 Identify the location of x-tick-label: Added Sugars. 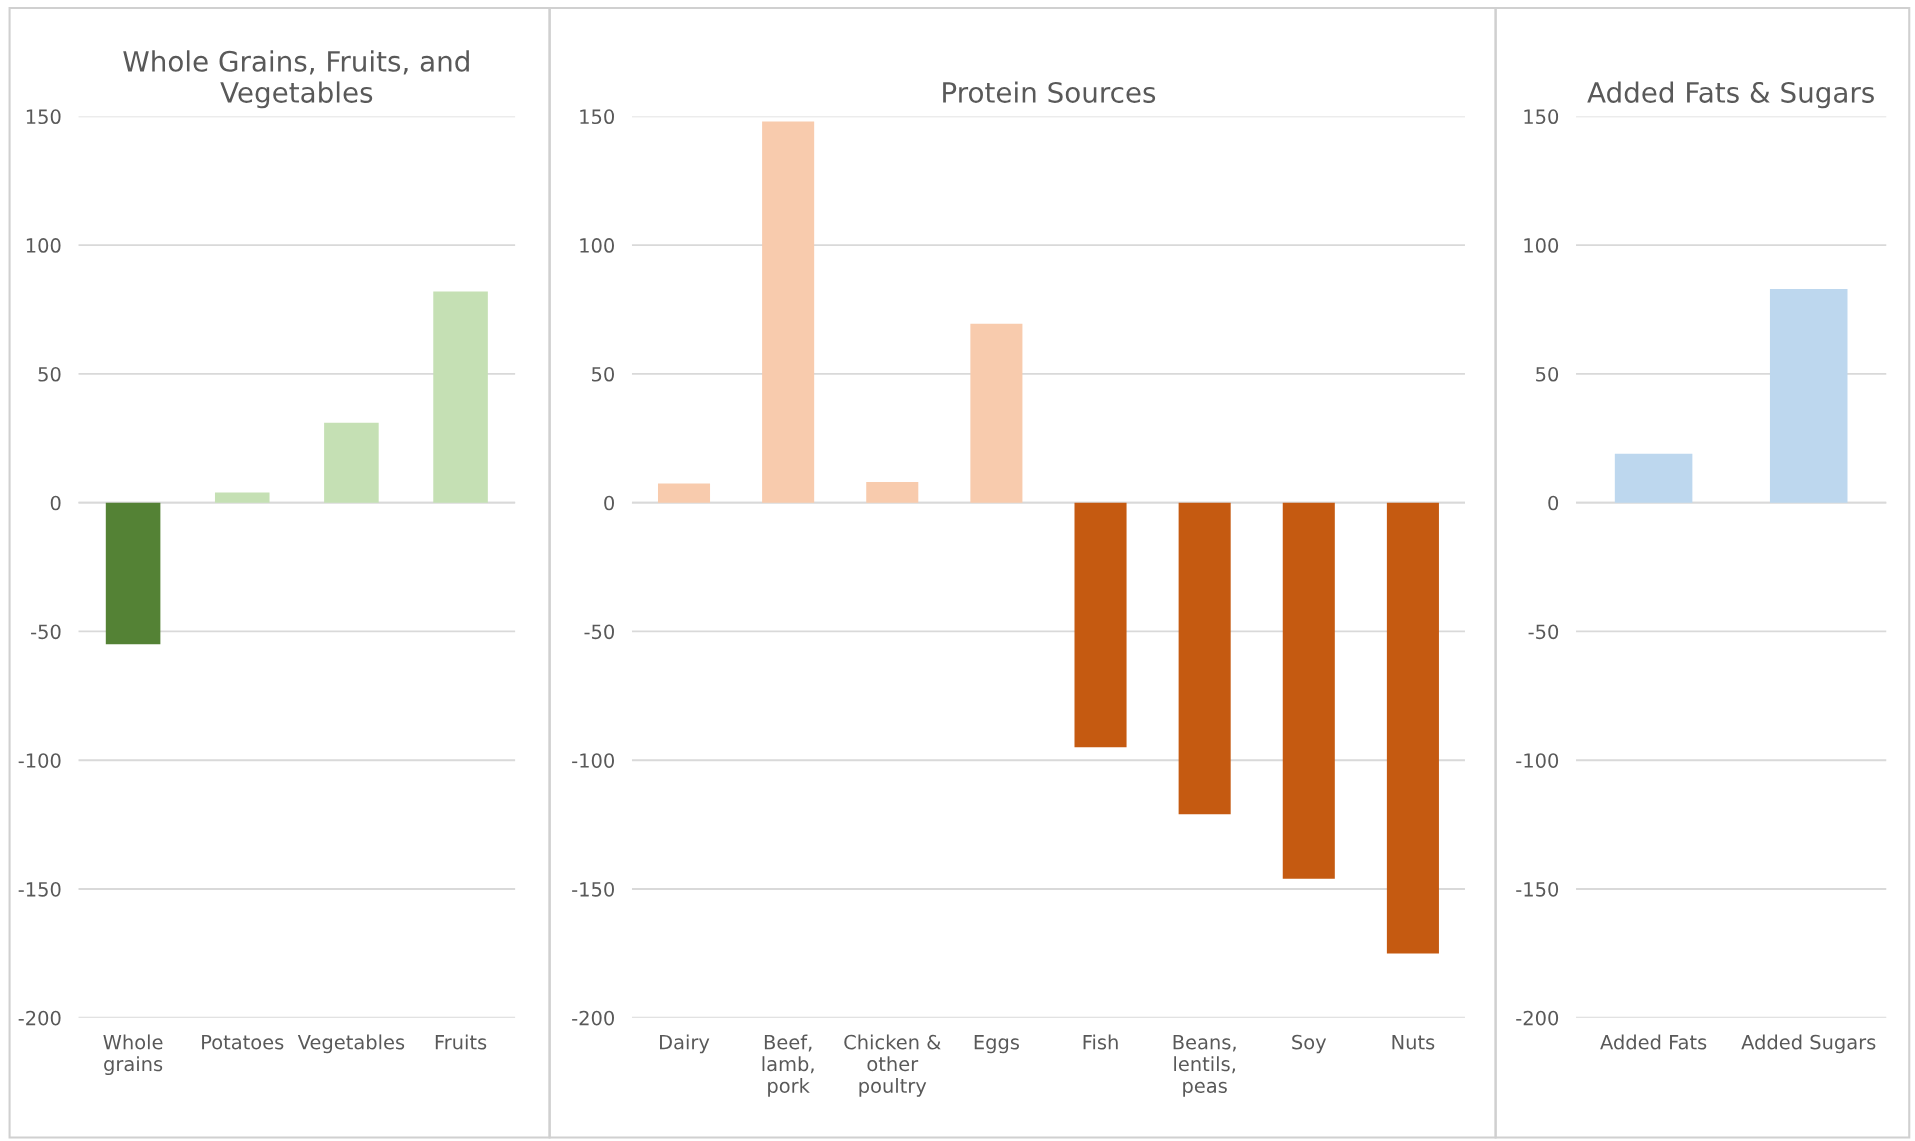
(1808, 1044).